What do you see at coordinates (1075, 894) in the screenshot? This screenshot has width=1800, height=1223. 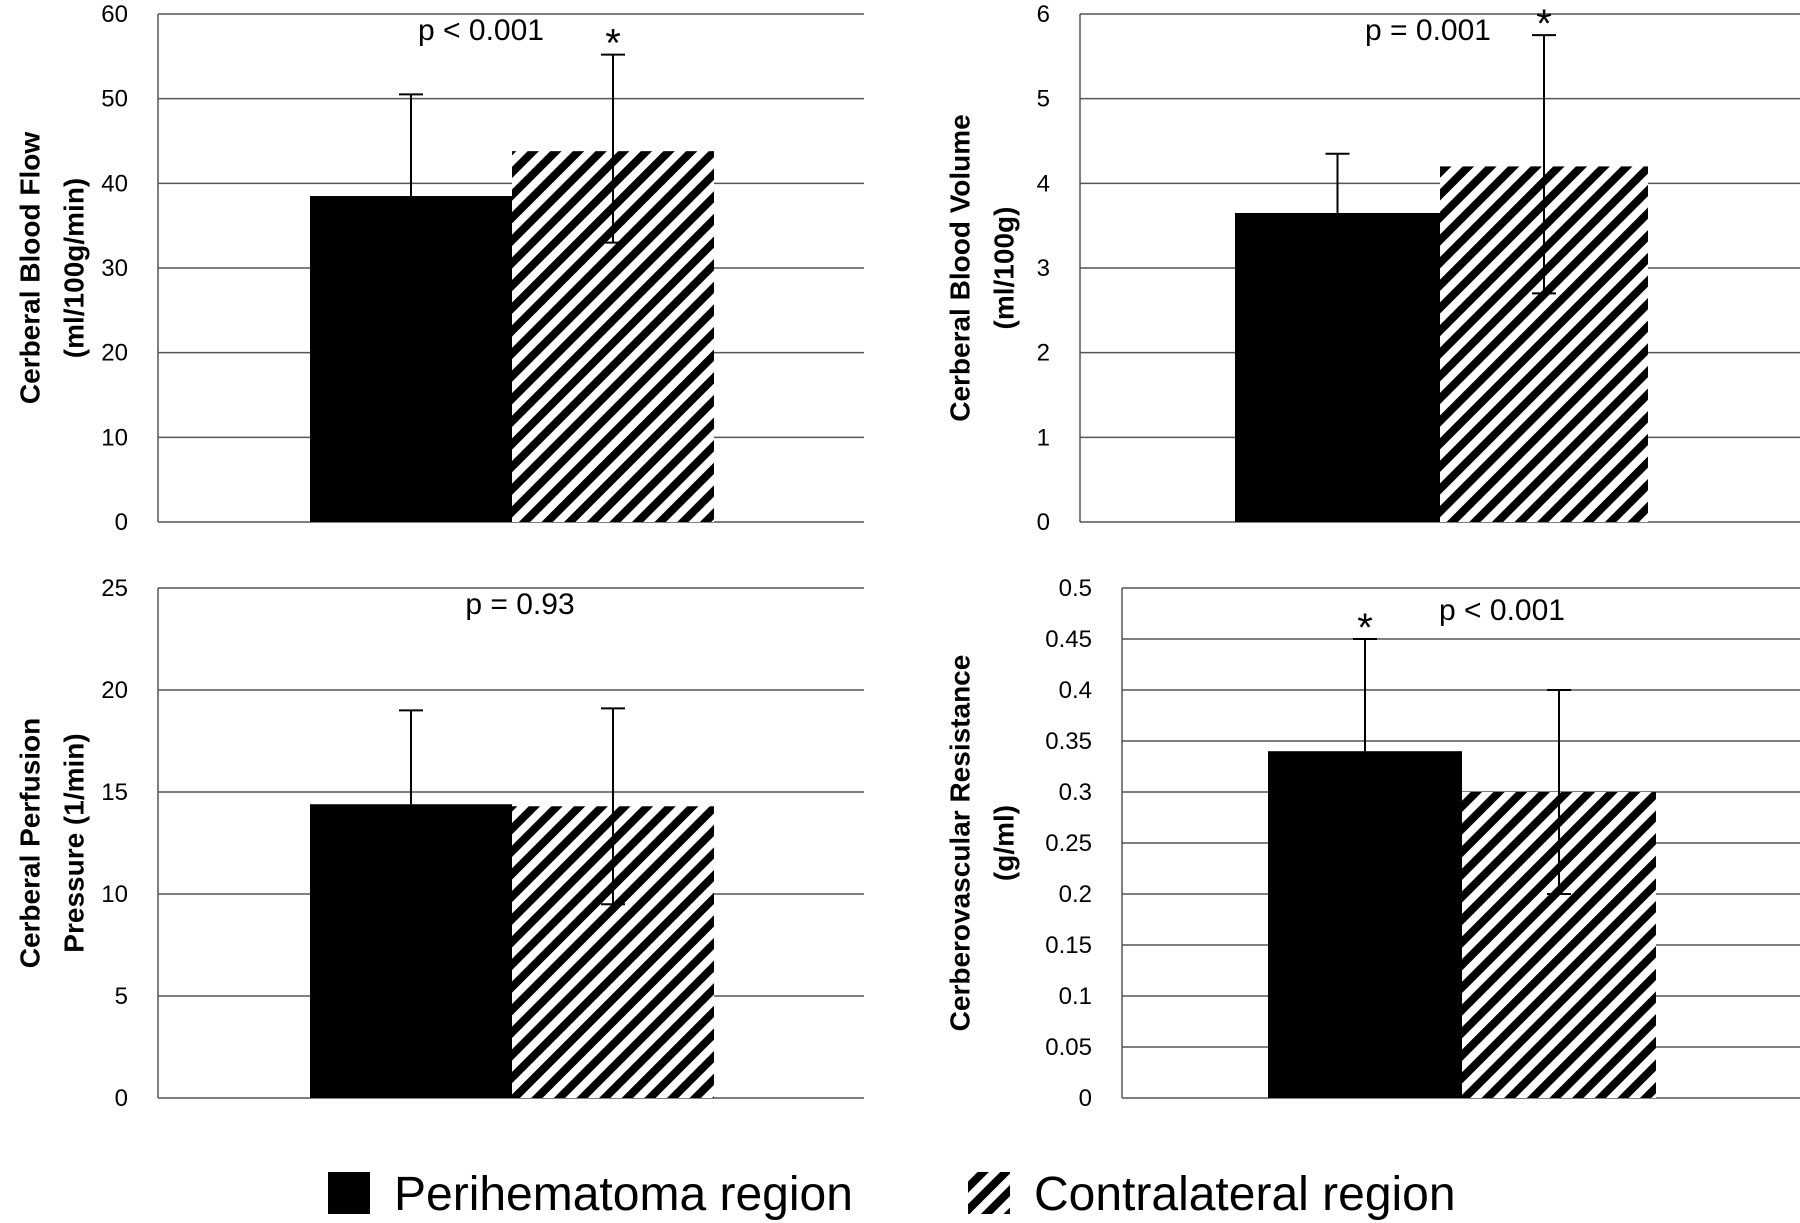 I see `y-tick-label: 0.2` at bounding box center [1075, 894].